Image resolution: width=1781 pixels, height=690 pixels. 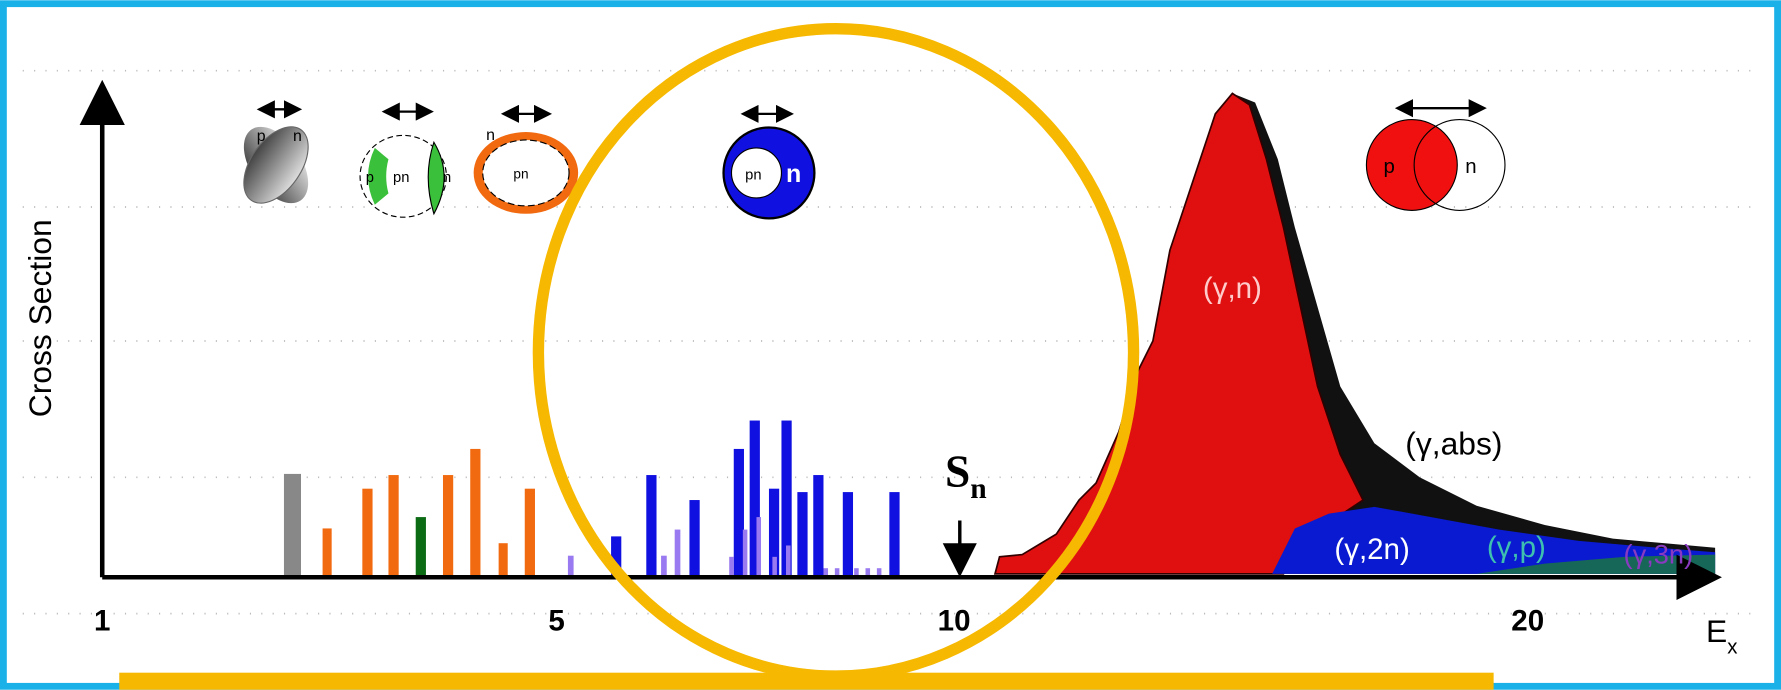 What do you see at coordinates (1371, 549) in the screenshot?
I see `reaction-label: (γ,2n)` at bounding box center [1371, 549].